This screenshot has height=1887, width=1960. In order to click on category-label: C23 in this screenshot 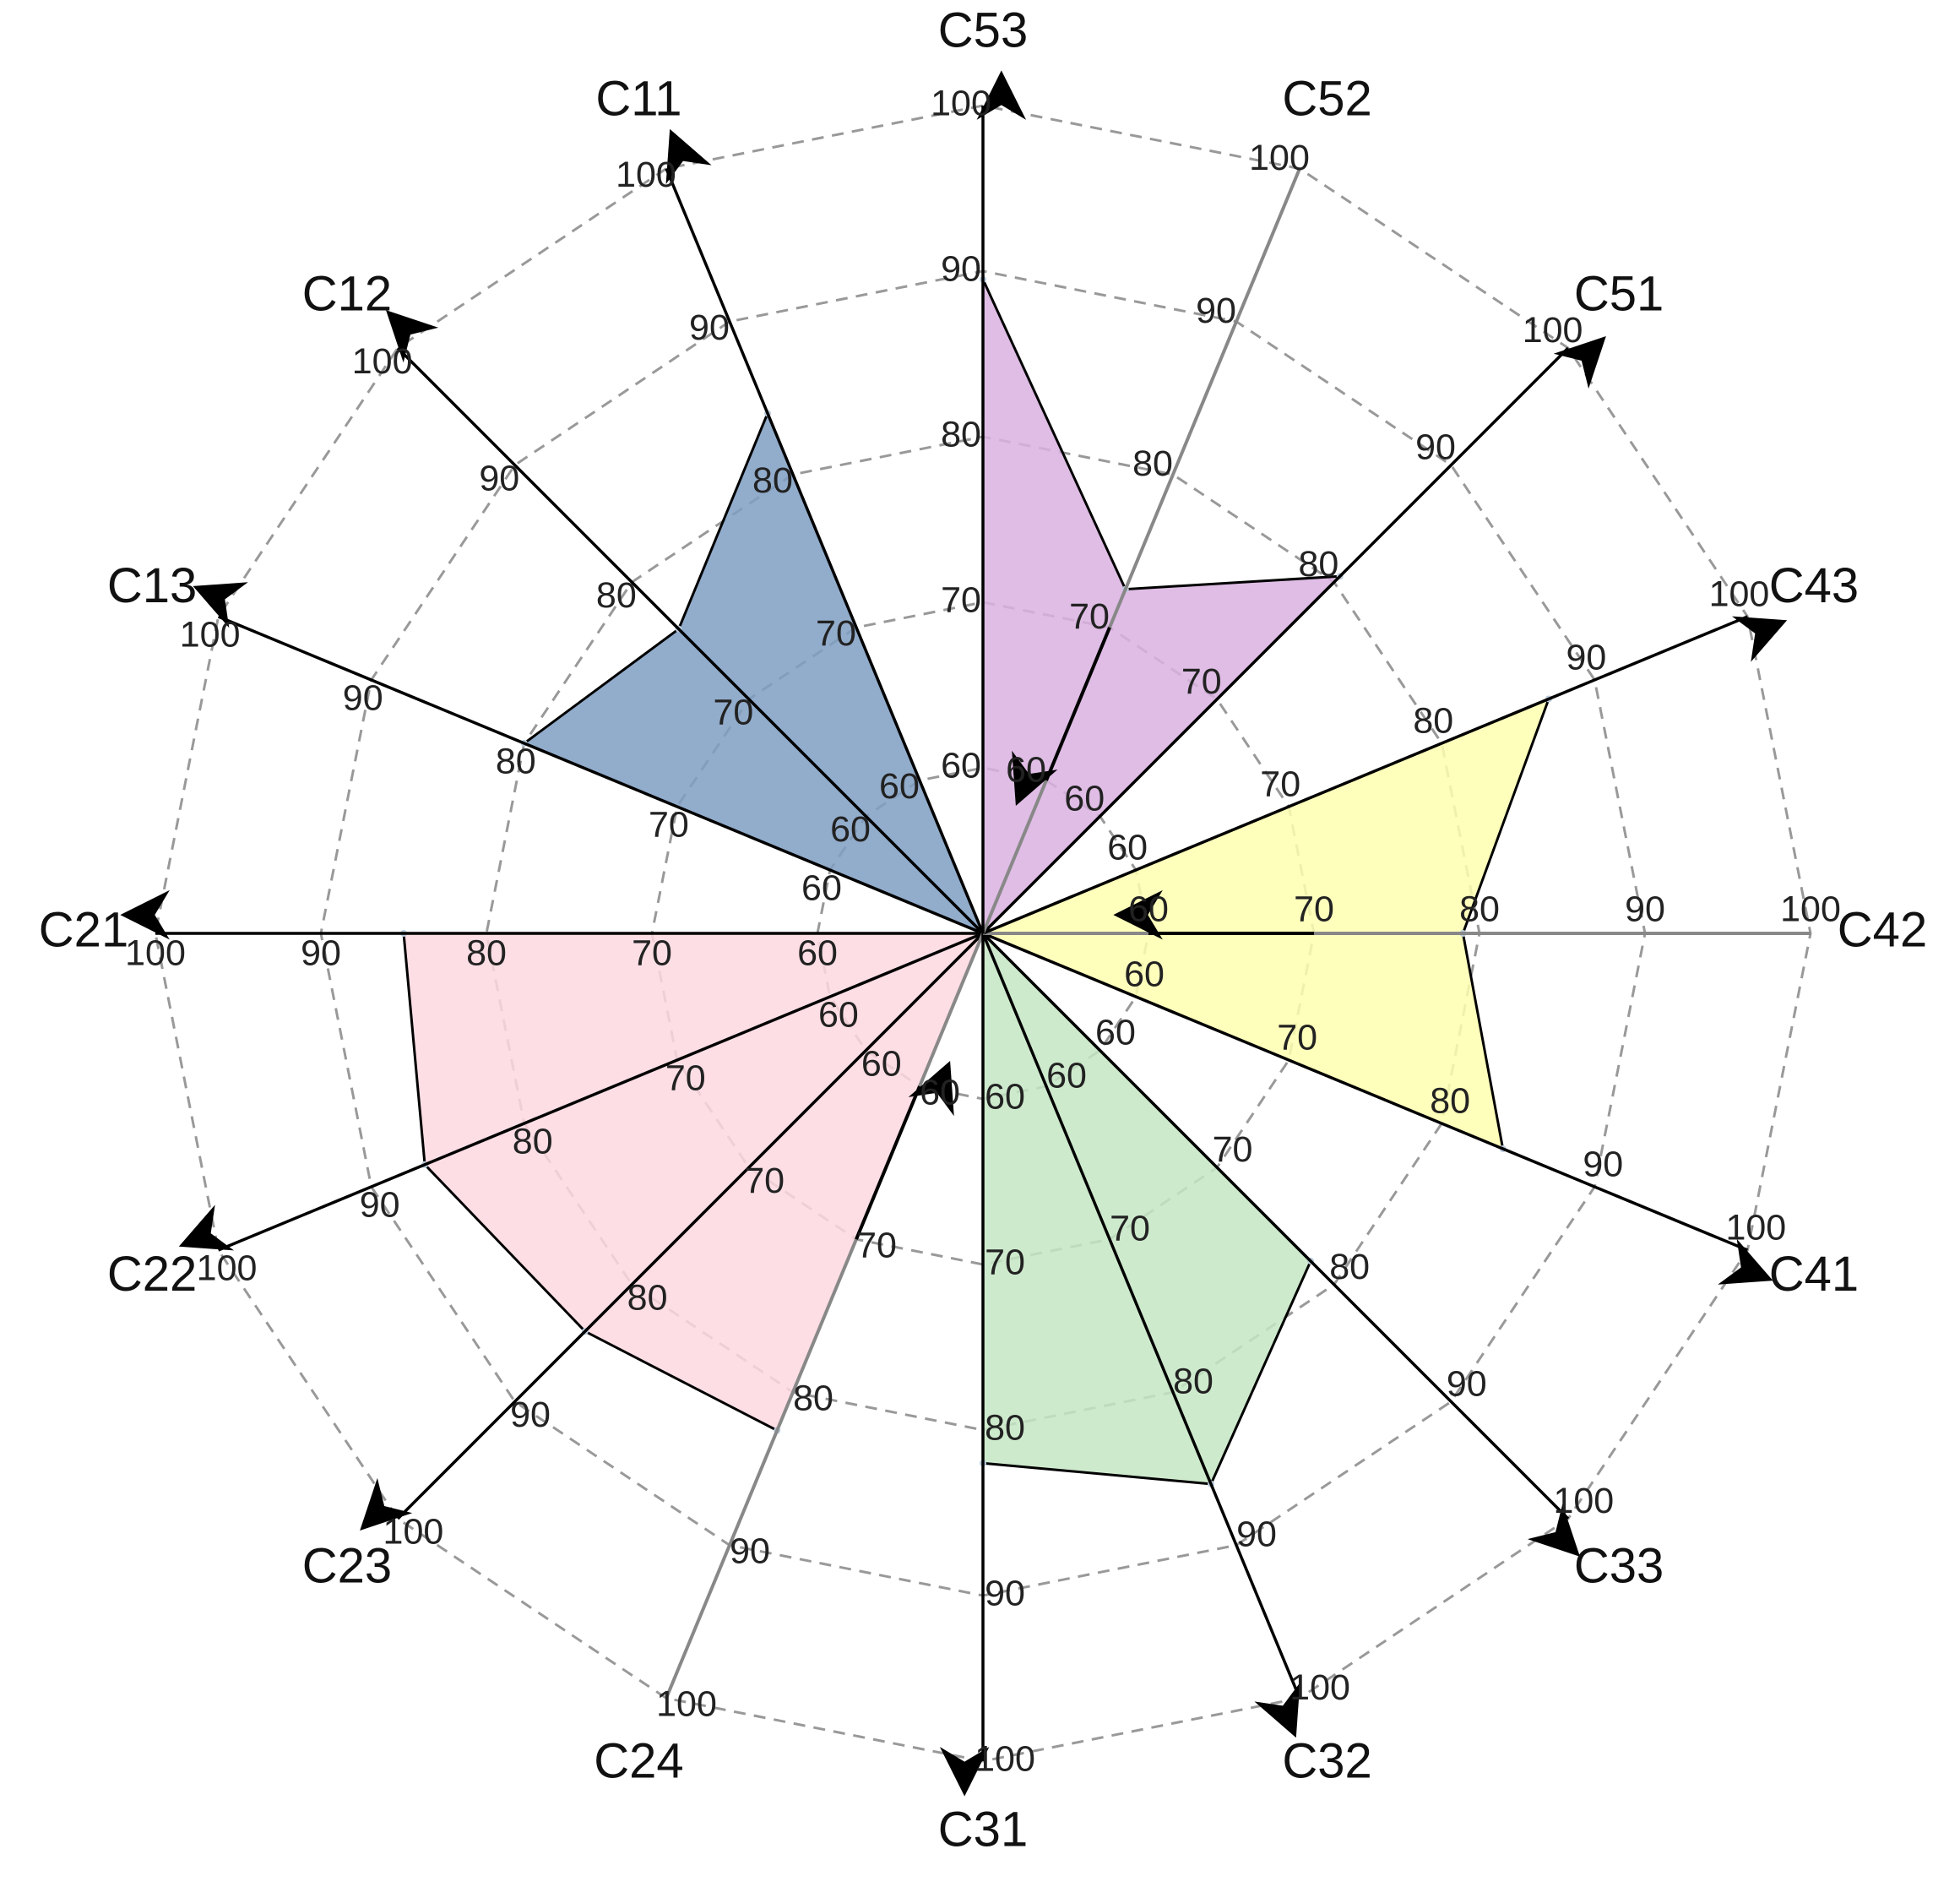, I will do `click(347, 1565)`.